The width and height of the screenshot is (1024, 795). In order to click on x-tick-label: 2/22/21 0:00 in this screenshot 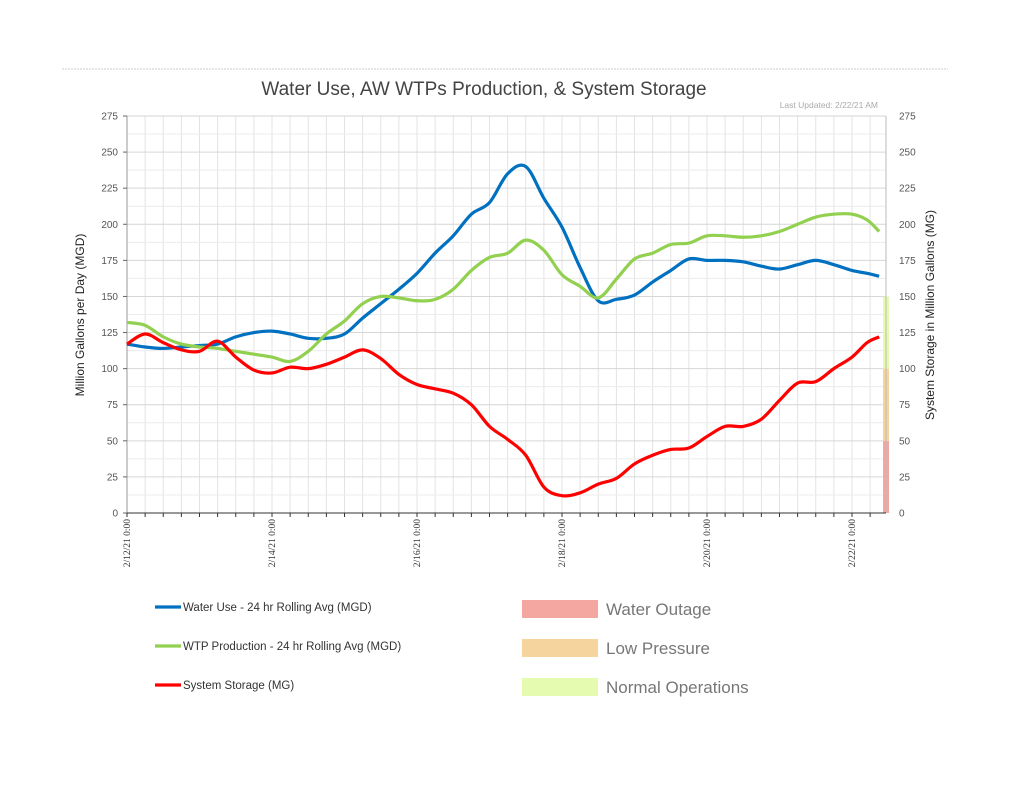, I will do `click(853, 543)`.